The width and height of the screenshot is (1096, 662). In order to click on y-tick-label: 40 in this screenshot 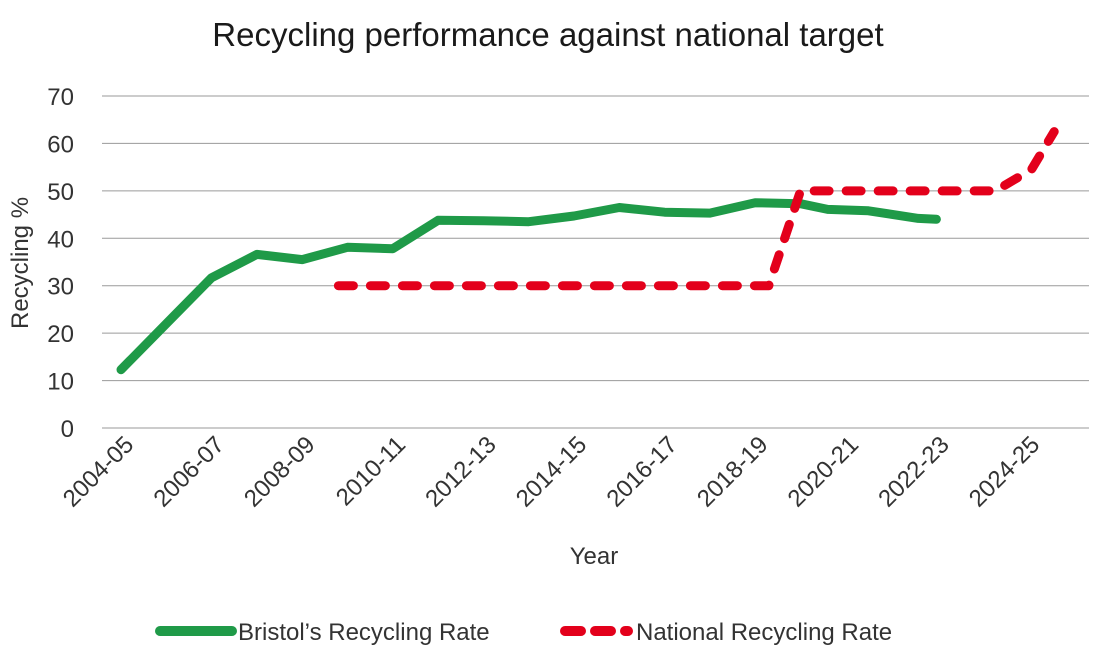, I will do `click(60, 239)`.